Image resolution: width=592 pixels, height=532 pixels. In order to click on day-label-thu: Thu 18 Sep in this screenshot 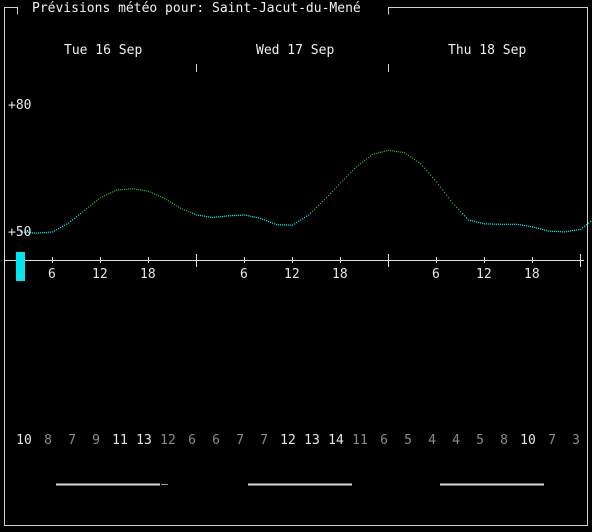, I will do `click(487, 50)`.